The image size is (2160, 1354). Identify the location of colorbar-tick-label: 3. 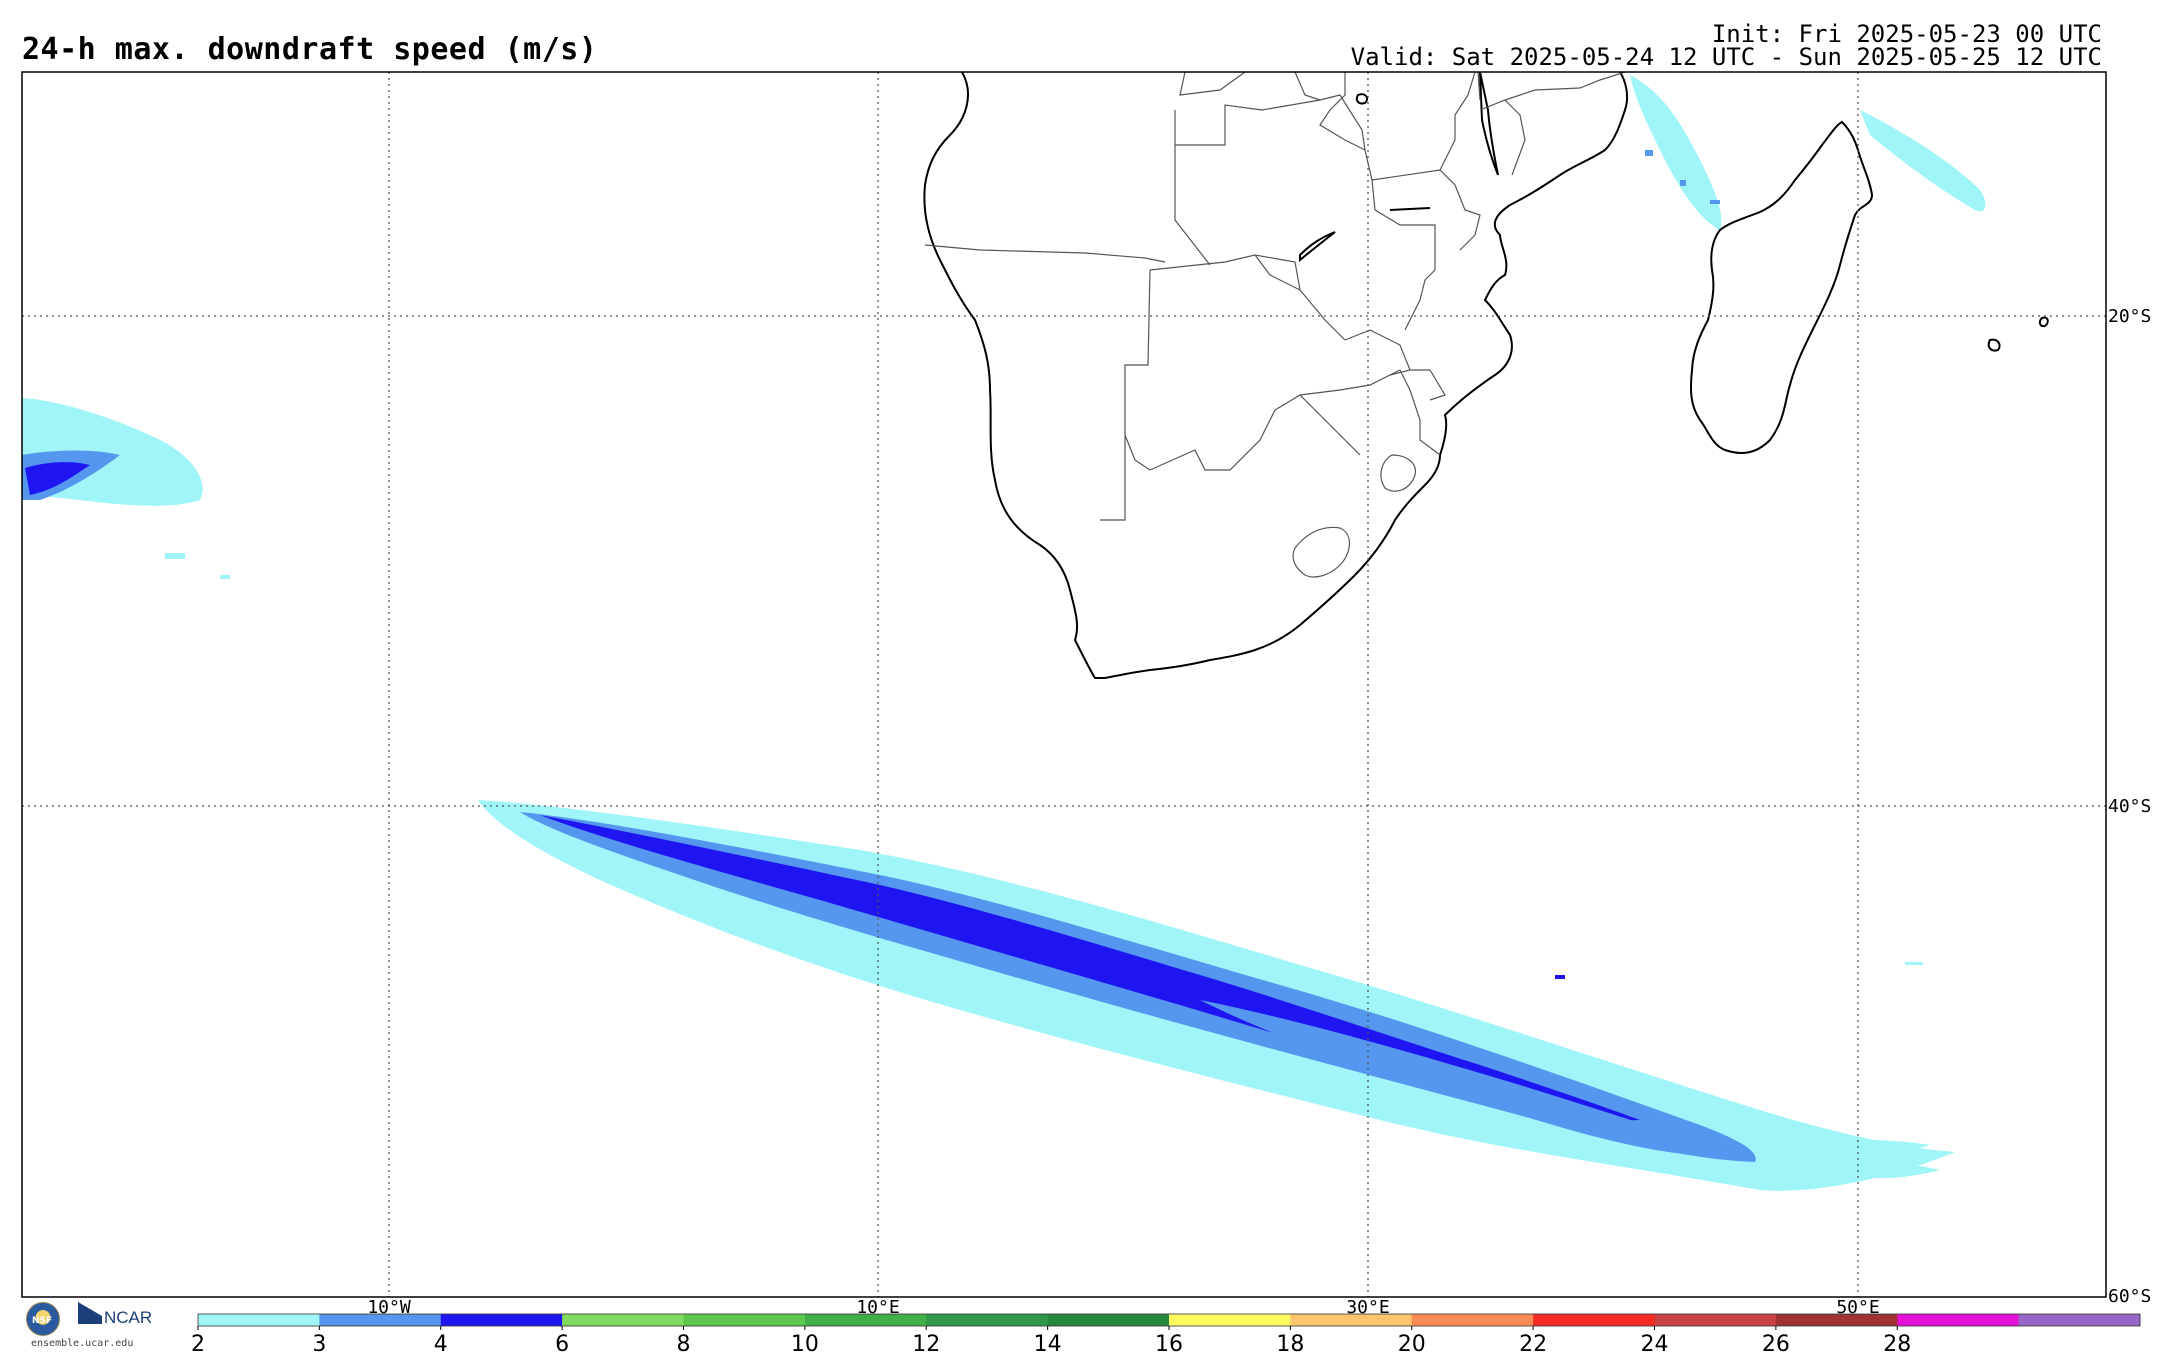
(319, 1343).